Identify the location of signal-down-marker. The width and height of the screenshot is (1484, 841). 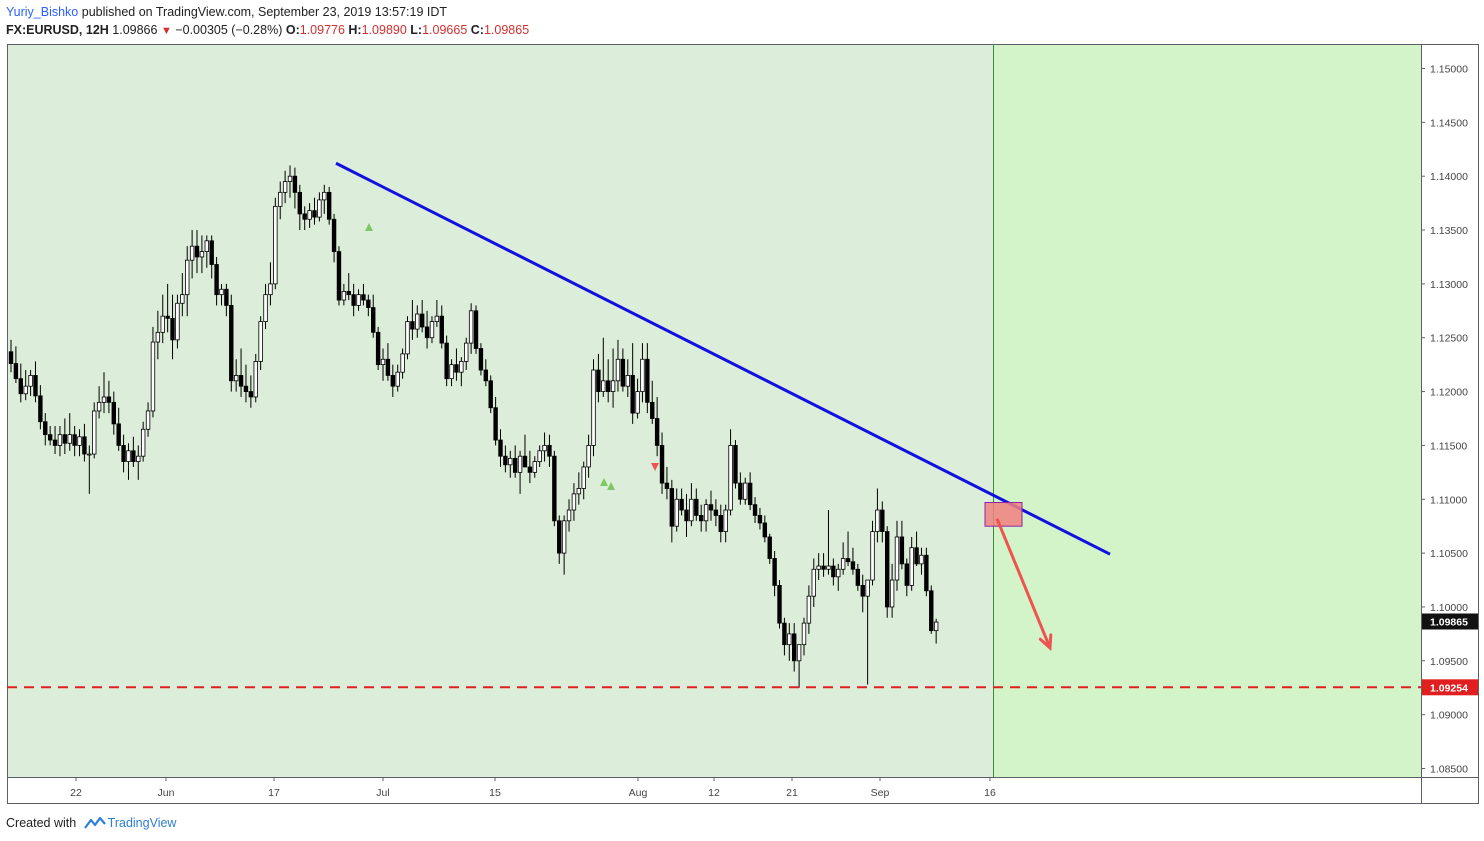
(655, 467).